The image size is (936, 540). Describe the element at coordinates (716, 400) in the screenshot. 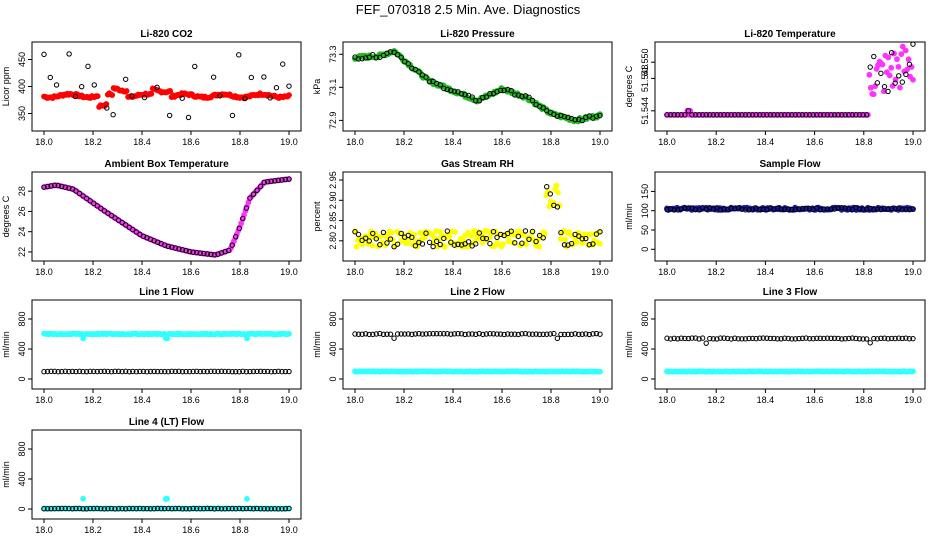

I see `x-tick-label: 18.2` at that location.